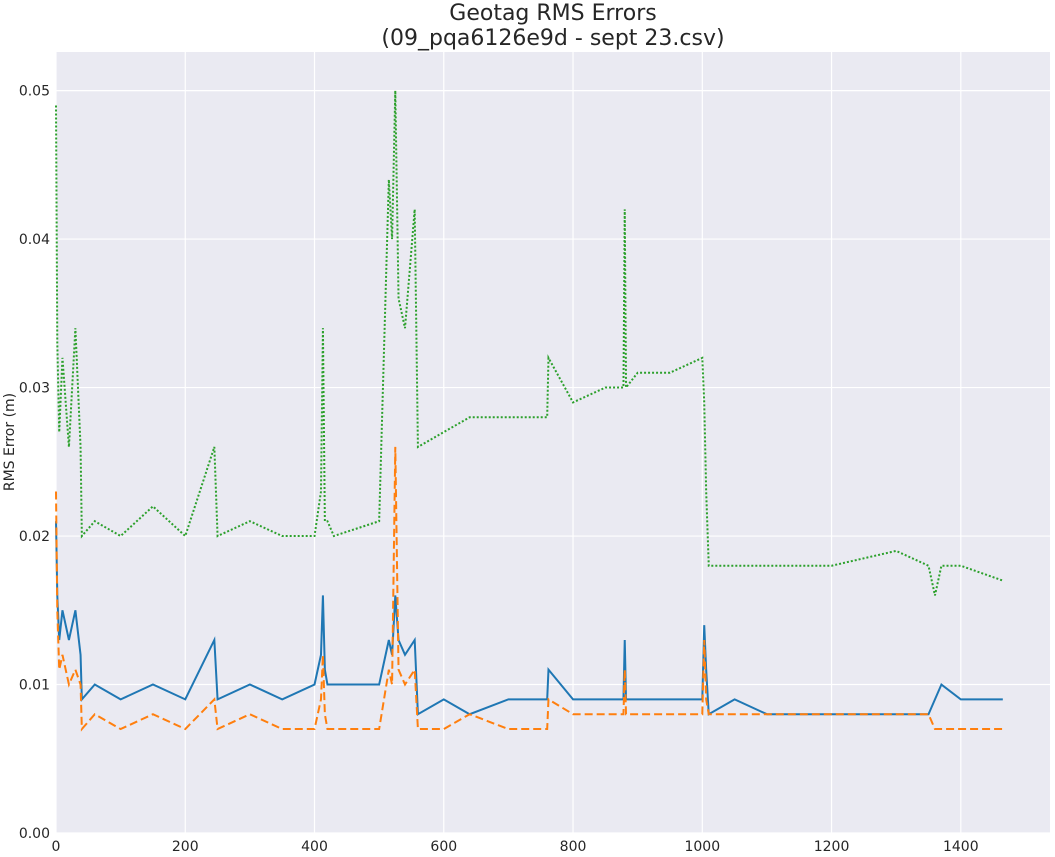 The image size is (1055, 857). I want to click on y-tick-label: 0.00, so click(34, 834).